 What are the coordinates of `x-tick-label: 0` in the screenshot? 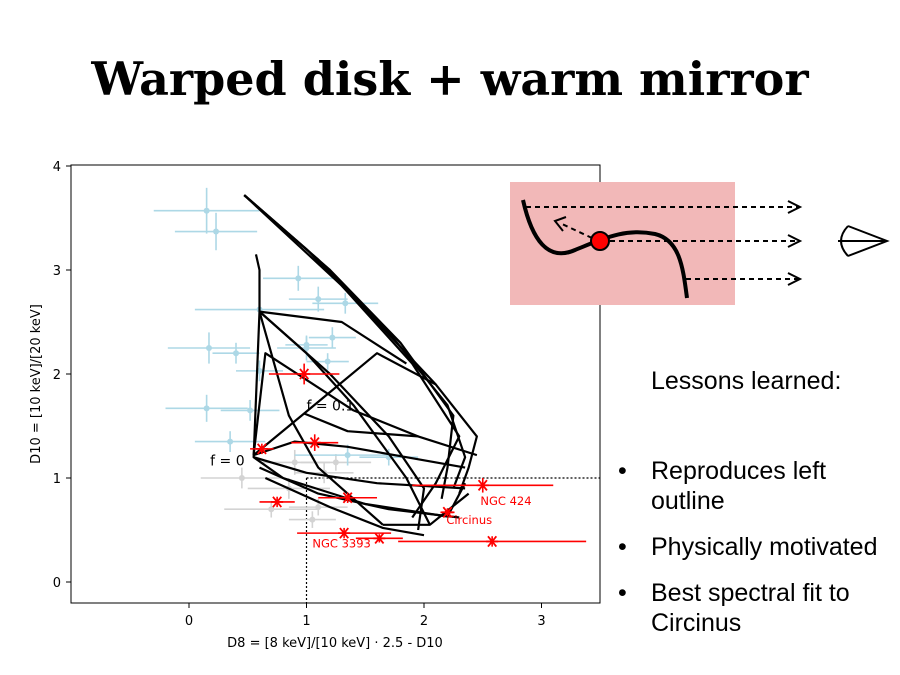 It's located at (189, 621).